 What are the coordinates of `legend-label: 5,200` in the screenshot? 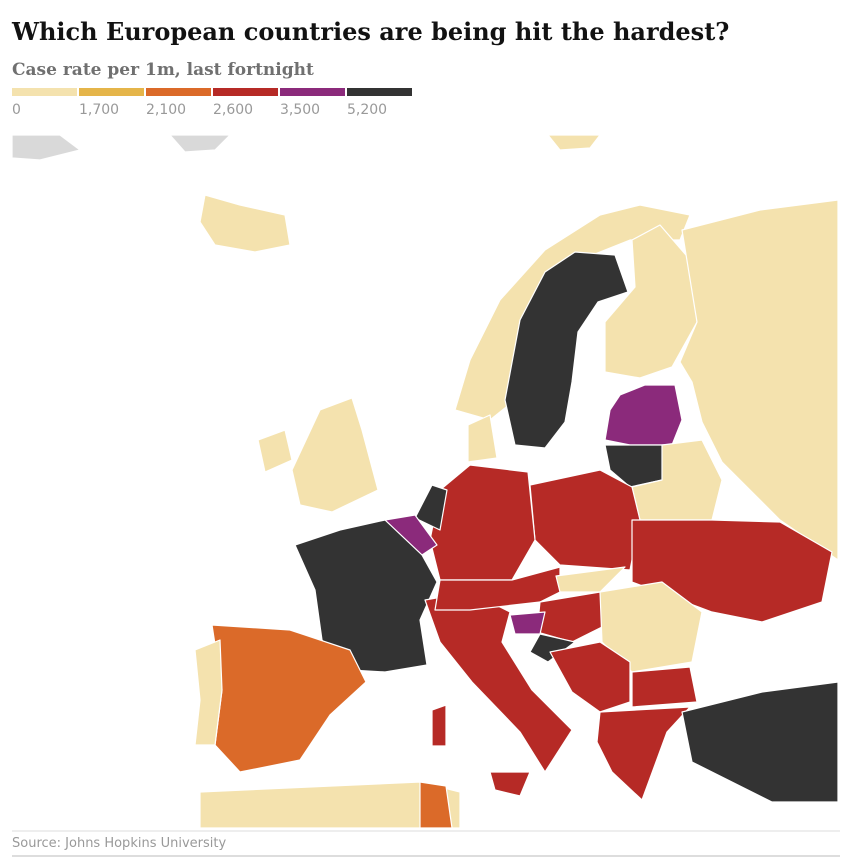 It's located at (367, 110).